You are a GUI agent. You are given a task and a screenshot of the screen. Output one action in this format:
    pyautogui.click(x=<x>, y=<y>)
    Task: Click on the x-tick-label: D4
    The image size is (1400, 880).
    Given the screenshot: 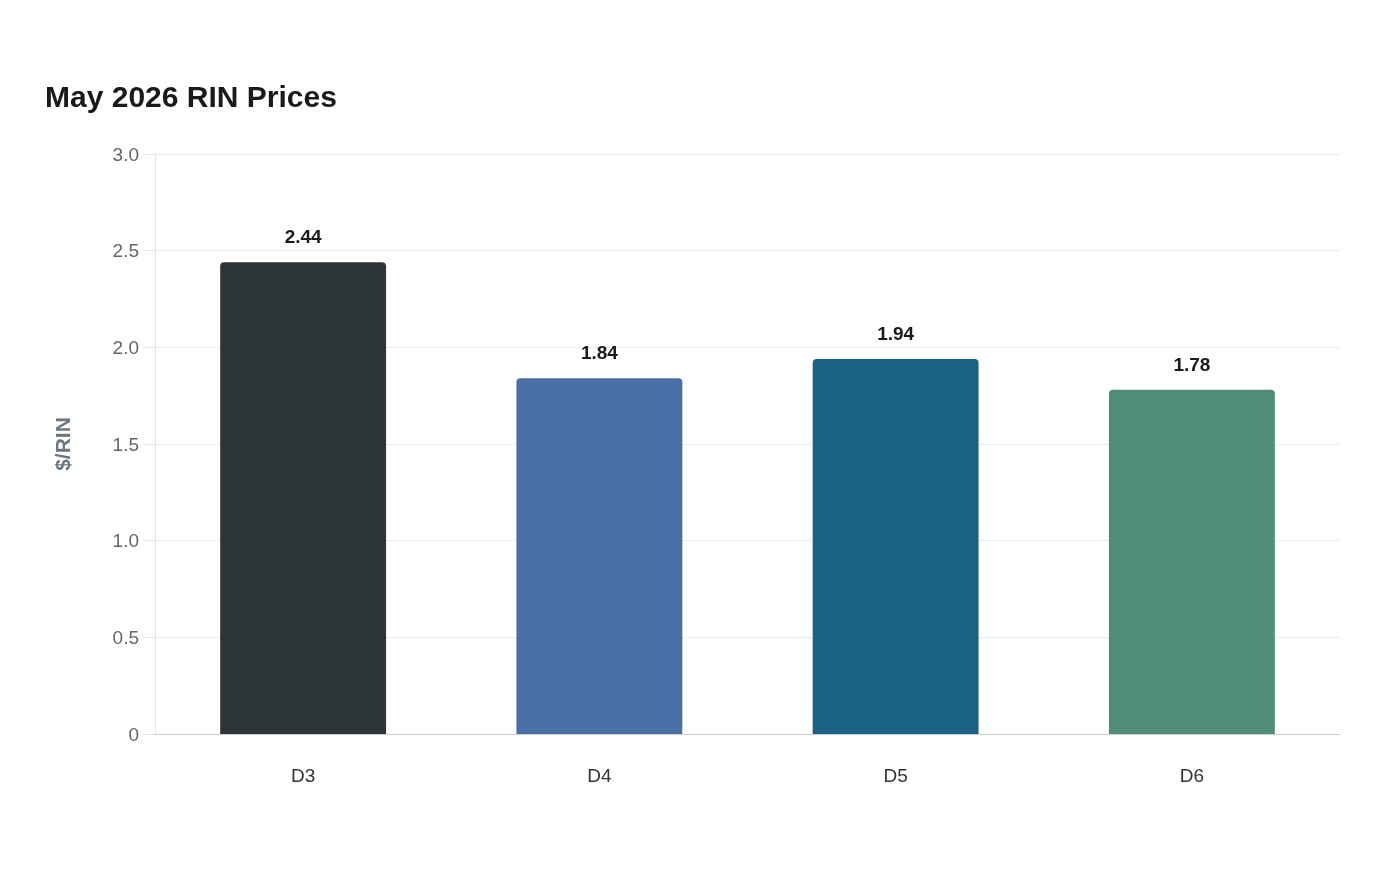 What is the action you would take?
    pyautogui.click(x=599, y=775)
    